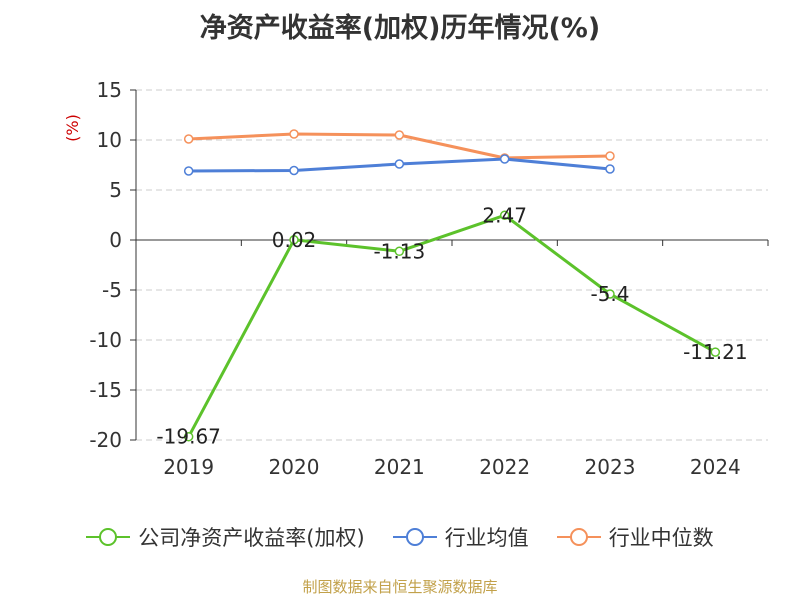 The height and width of the screenshot is (600, 800). Describe the element at coordinates (188, 467) in the screenshot. I see `x-tick-label: 2019` at that location.